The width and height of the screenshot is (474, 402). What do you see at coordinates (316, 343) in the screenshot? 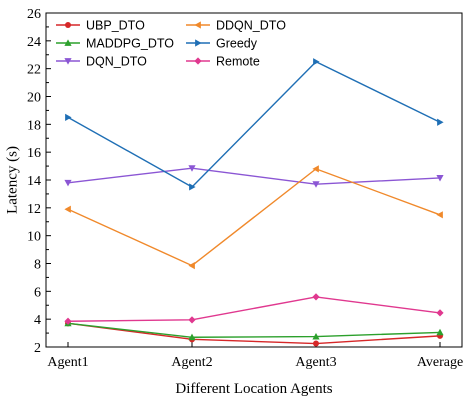
I see `data-point-ubp-dto` at bounding box center [316, 343].